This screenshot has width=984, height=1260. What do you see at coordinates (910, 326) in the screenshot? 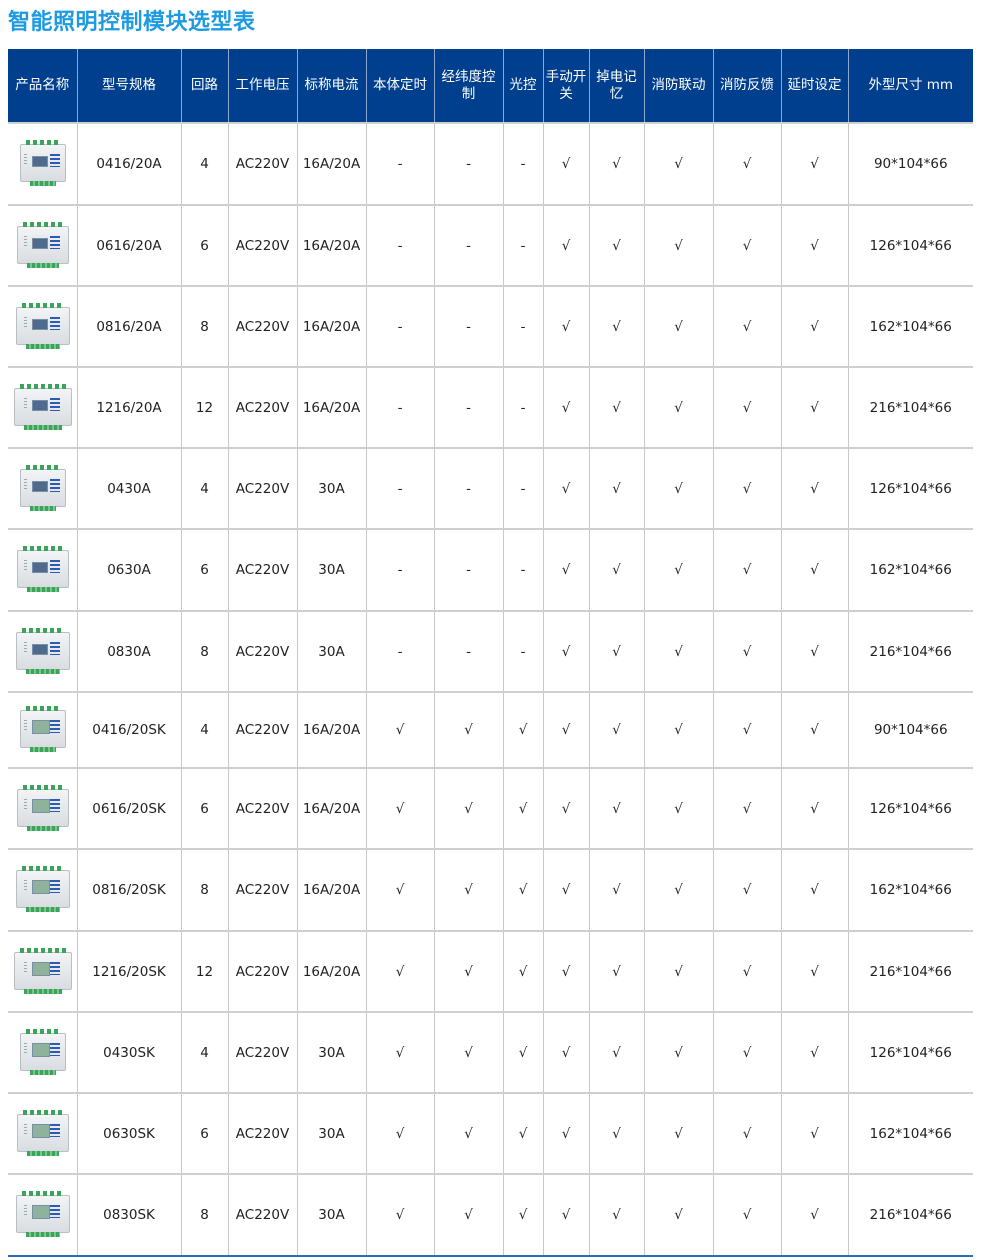
I see `cell-size: 162*104*66` at bounding box center [910, 326].